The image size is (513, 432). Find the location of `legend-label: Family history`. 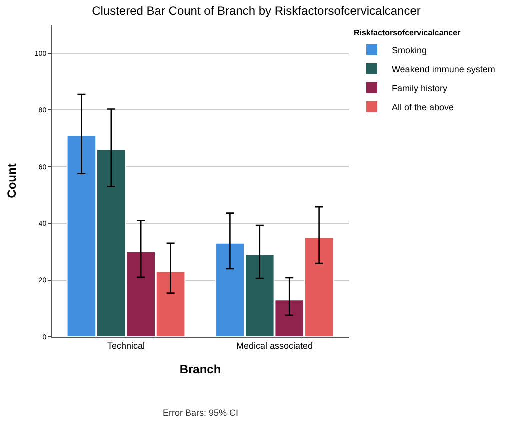

legend-label: Family history is located at coordinates (420, 88).